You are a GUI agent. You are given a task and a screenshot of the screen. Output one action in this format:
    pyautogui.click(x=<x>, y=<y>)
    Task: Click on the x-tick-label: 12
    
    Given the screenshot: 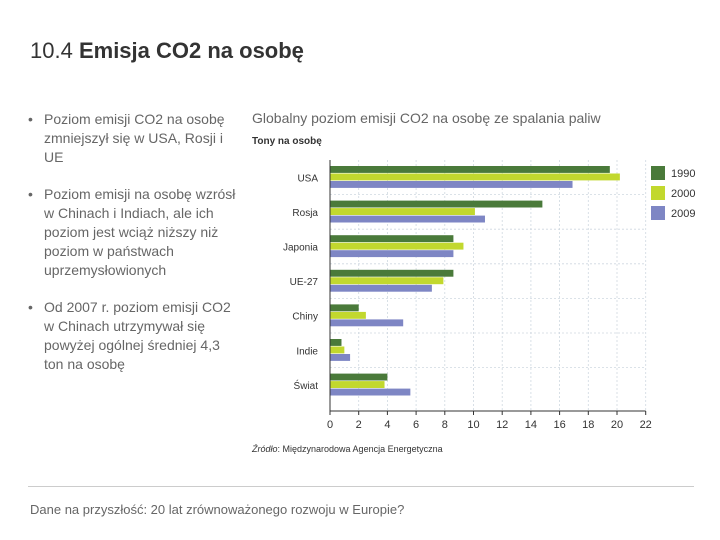 What is the action you would take?
    pyautogui.click(x=502, y=425)
    